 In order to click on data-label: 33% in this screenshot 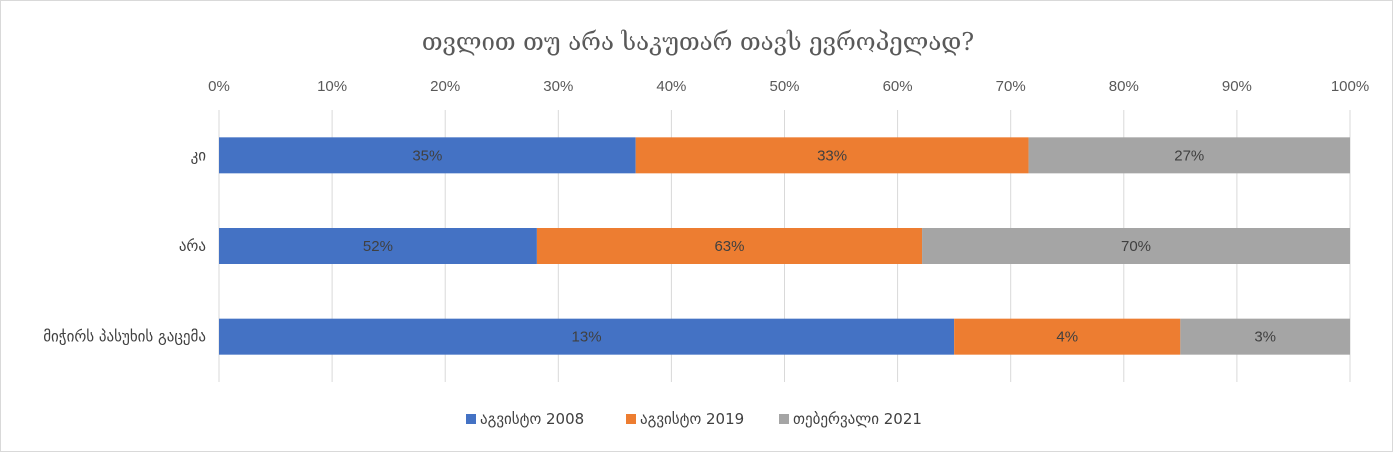, I will do `click(832, 155)`.